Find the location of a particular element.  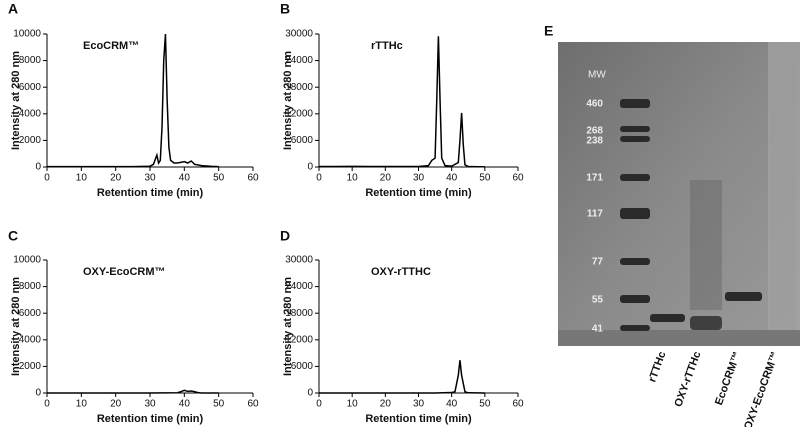

mw-marker: 117 is located at coordinates (595, 214).